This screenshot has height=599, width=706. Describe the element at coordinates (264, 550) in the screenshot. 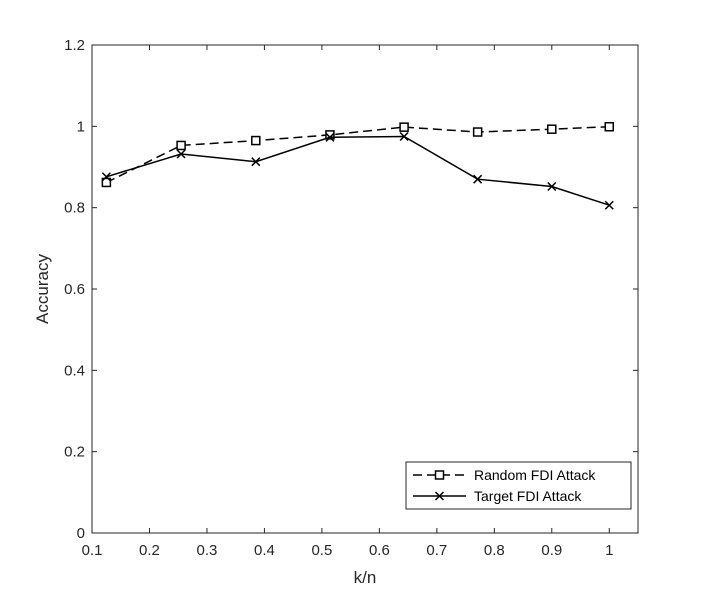

I see `x-tick-label: 0.4` at that location.